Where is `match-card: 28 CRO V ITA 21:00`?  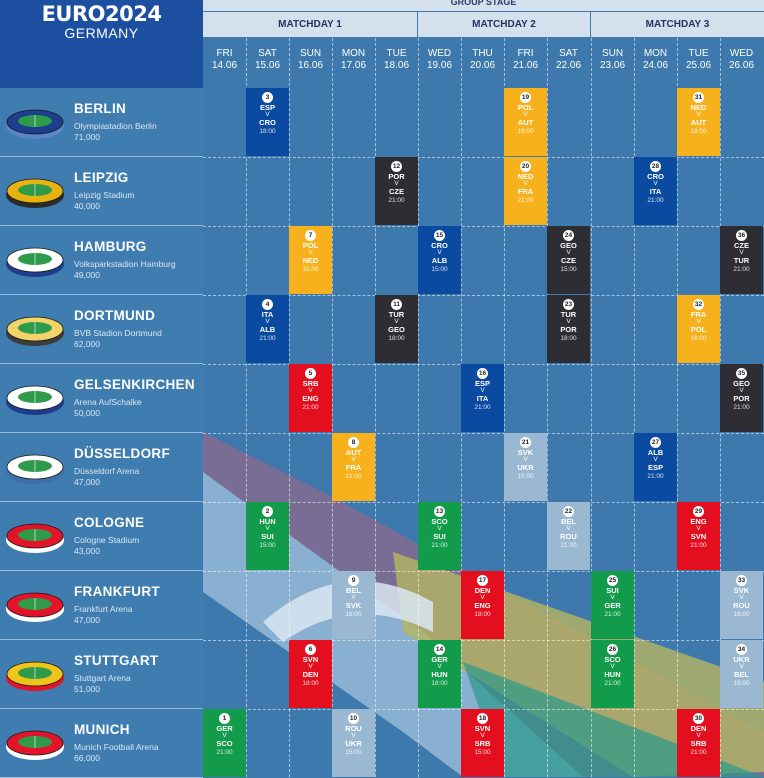 match-card: 28 CRO V ITA 21:00 is located at coordinates (655, 191).